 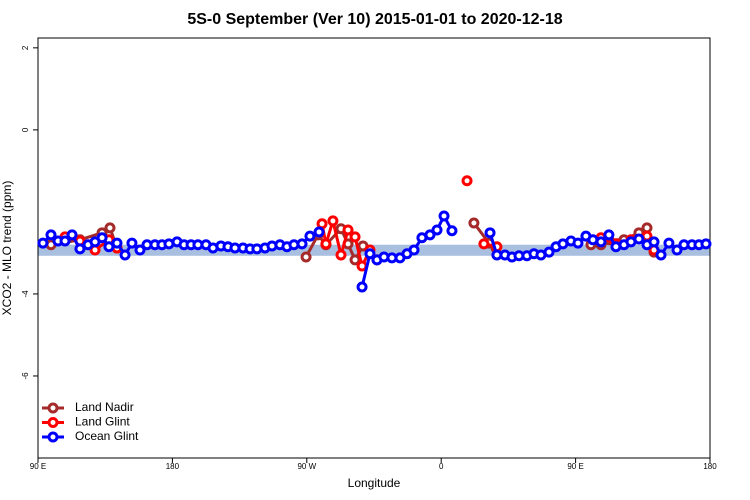 I want to click on x-axis-label: Longitude, so click(x=374, y=483).